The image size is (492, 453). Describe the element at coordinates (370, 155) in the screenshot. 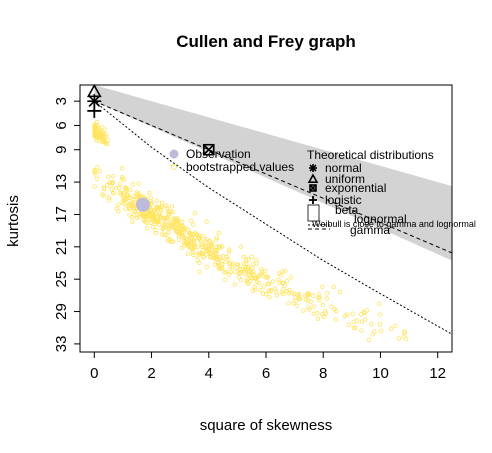

I see `legend-theoretical-title: Theoretical distributions` at that location.